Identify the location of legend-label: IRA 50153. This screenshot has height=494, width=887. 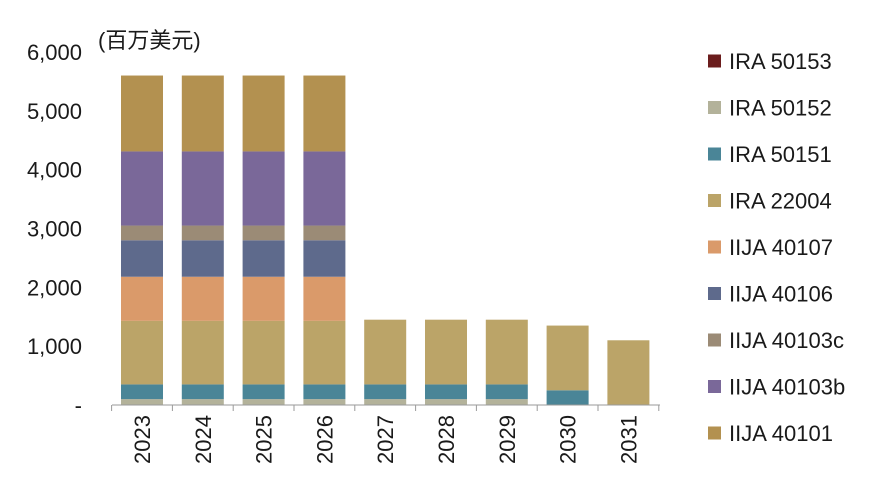
(780, 61).